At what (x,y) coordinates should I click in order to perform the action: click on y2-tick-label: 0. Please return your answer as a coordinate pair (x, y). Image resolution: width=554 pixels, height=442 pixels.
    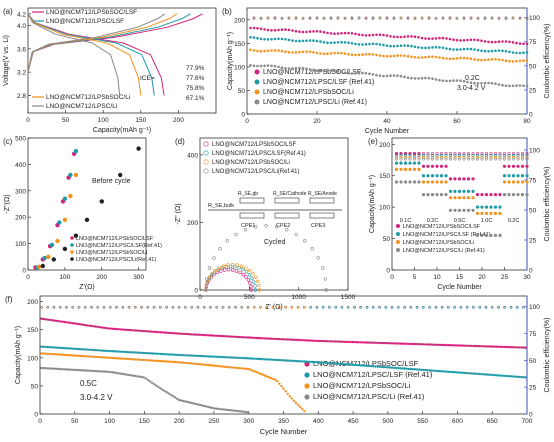
    Looking at the image, I should click on (531, 271).